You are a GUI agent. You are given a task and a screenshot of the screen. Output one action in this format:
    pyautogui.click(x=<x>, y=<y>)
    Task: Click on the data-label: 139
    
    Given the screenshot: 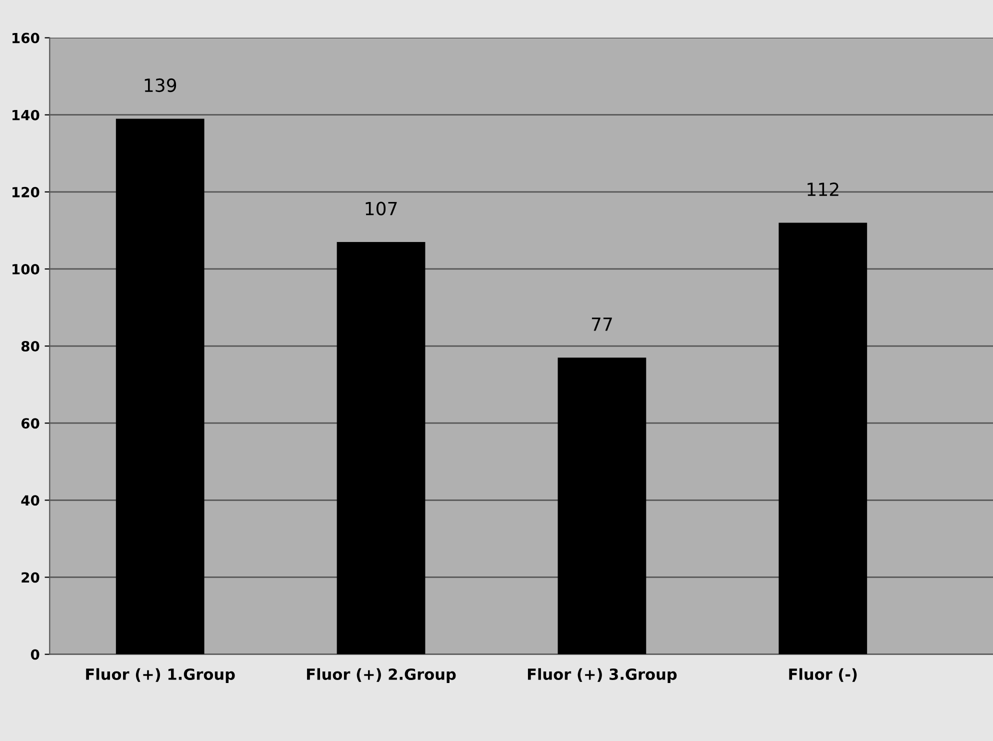 What is the action you would take?
    pyautogui.click(x=160, y=85)
    